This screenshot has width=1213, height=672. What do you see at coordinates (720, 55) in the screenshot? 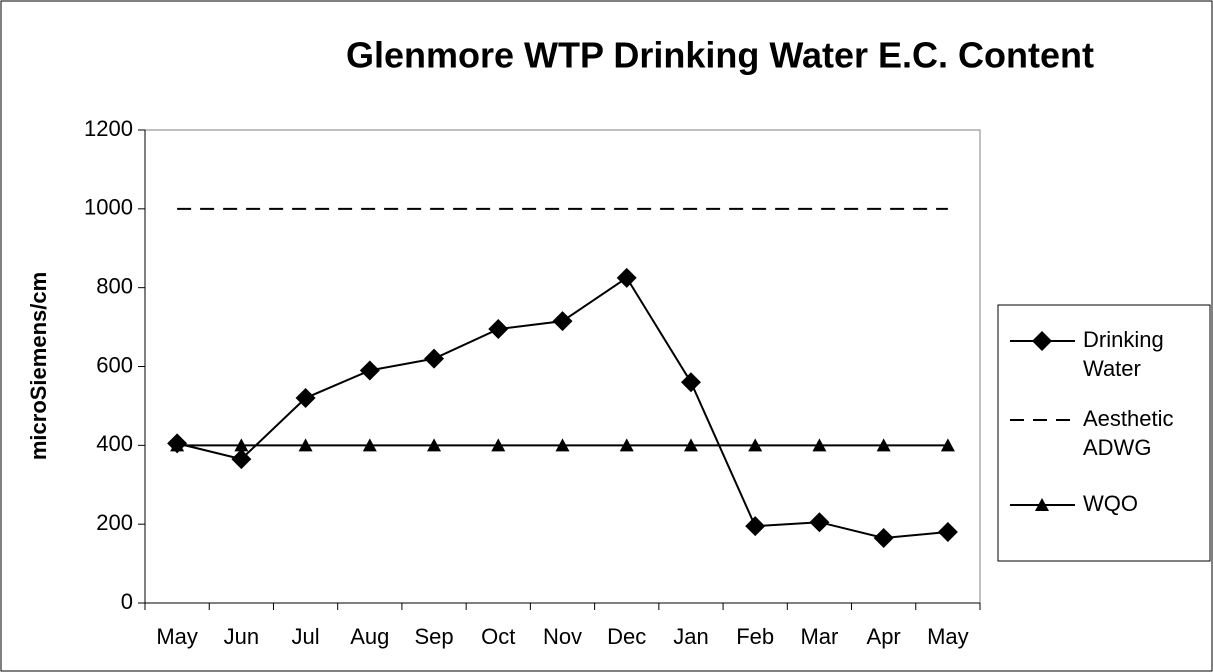
I see `chart-title: Glenmore WTP Drinking Water E.C. Content` at bounding box center [720, 55].